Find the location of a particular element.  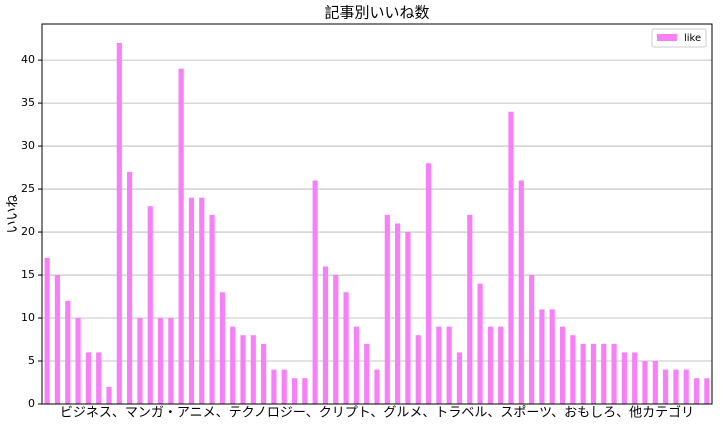

y-tick-label: 10 is located at coordinates (28, 317).